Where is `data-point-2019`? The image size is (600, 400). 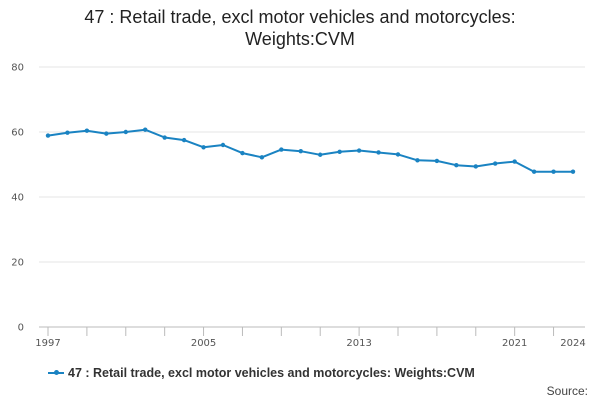
data-point-2019 is located at coordinates (475, 166).